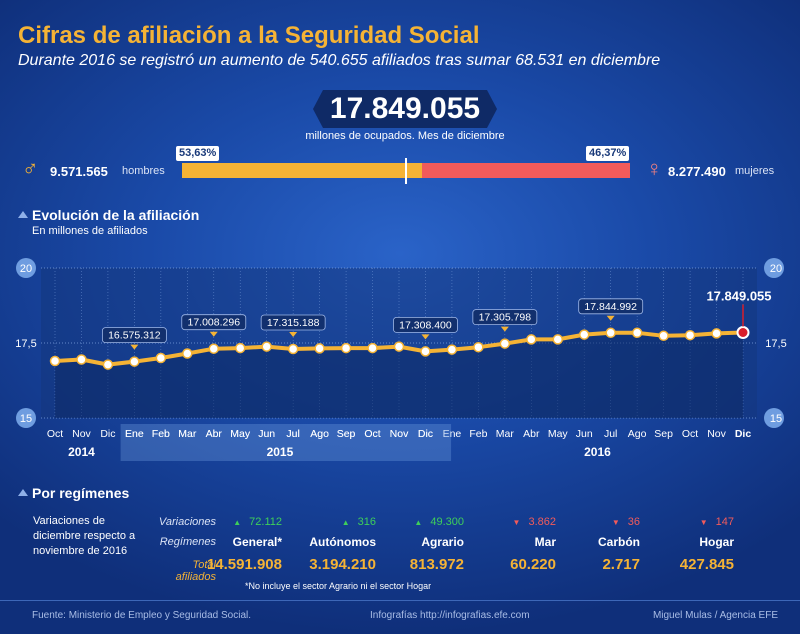  Describe the element at coordinates (738, 296) in the screenshot. I see `annotation-label-highlight: 17.849.055` at that location.